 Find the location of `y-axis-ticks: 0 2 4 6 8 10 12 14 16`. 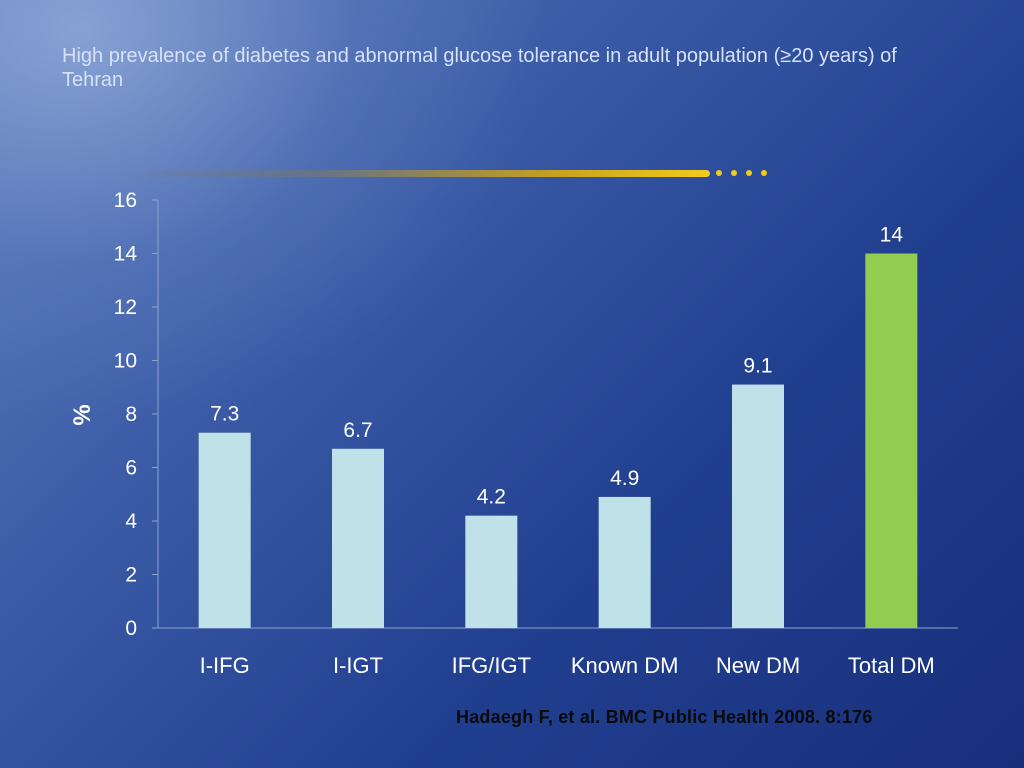

y-axis-ticks: 0 2 4 6 8 10 12 14 16 is located at coordinates (136, 414).